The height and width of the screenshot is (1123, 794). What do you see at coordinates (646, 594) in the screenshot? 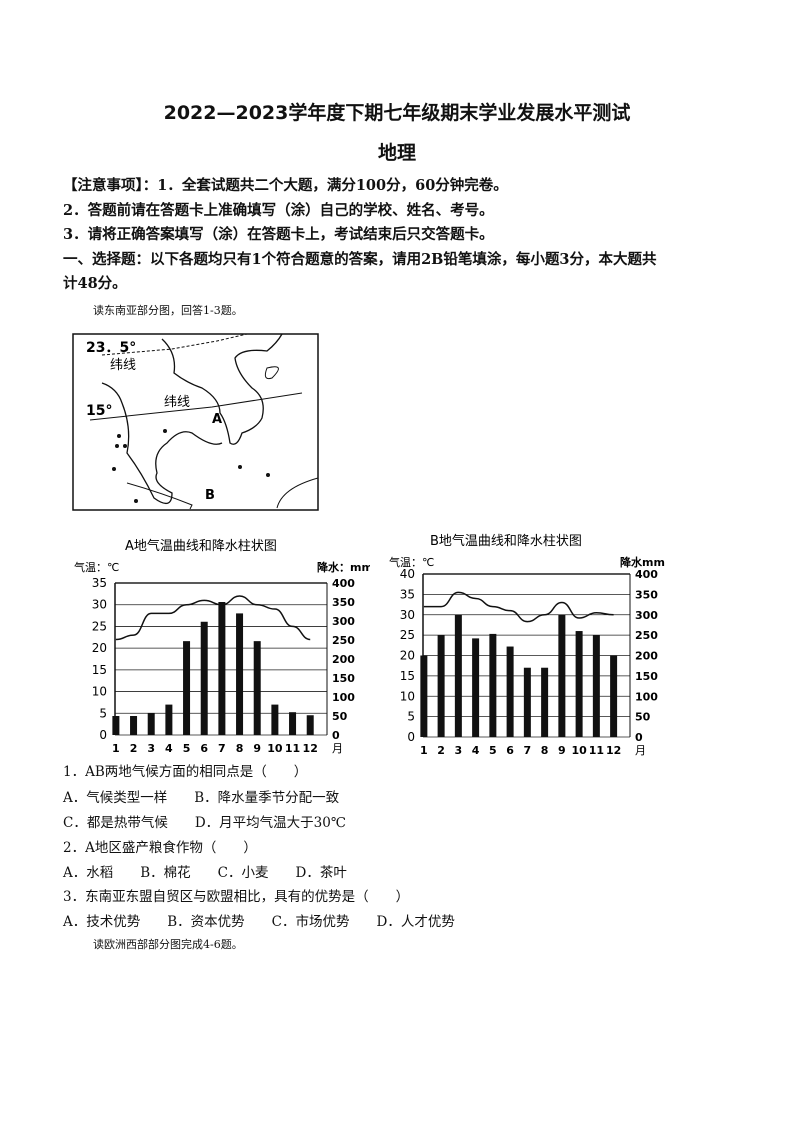
I see `y-right-tick: 350` at bounding box center [646, 594].